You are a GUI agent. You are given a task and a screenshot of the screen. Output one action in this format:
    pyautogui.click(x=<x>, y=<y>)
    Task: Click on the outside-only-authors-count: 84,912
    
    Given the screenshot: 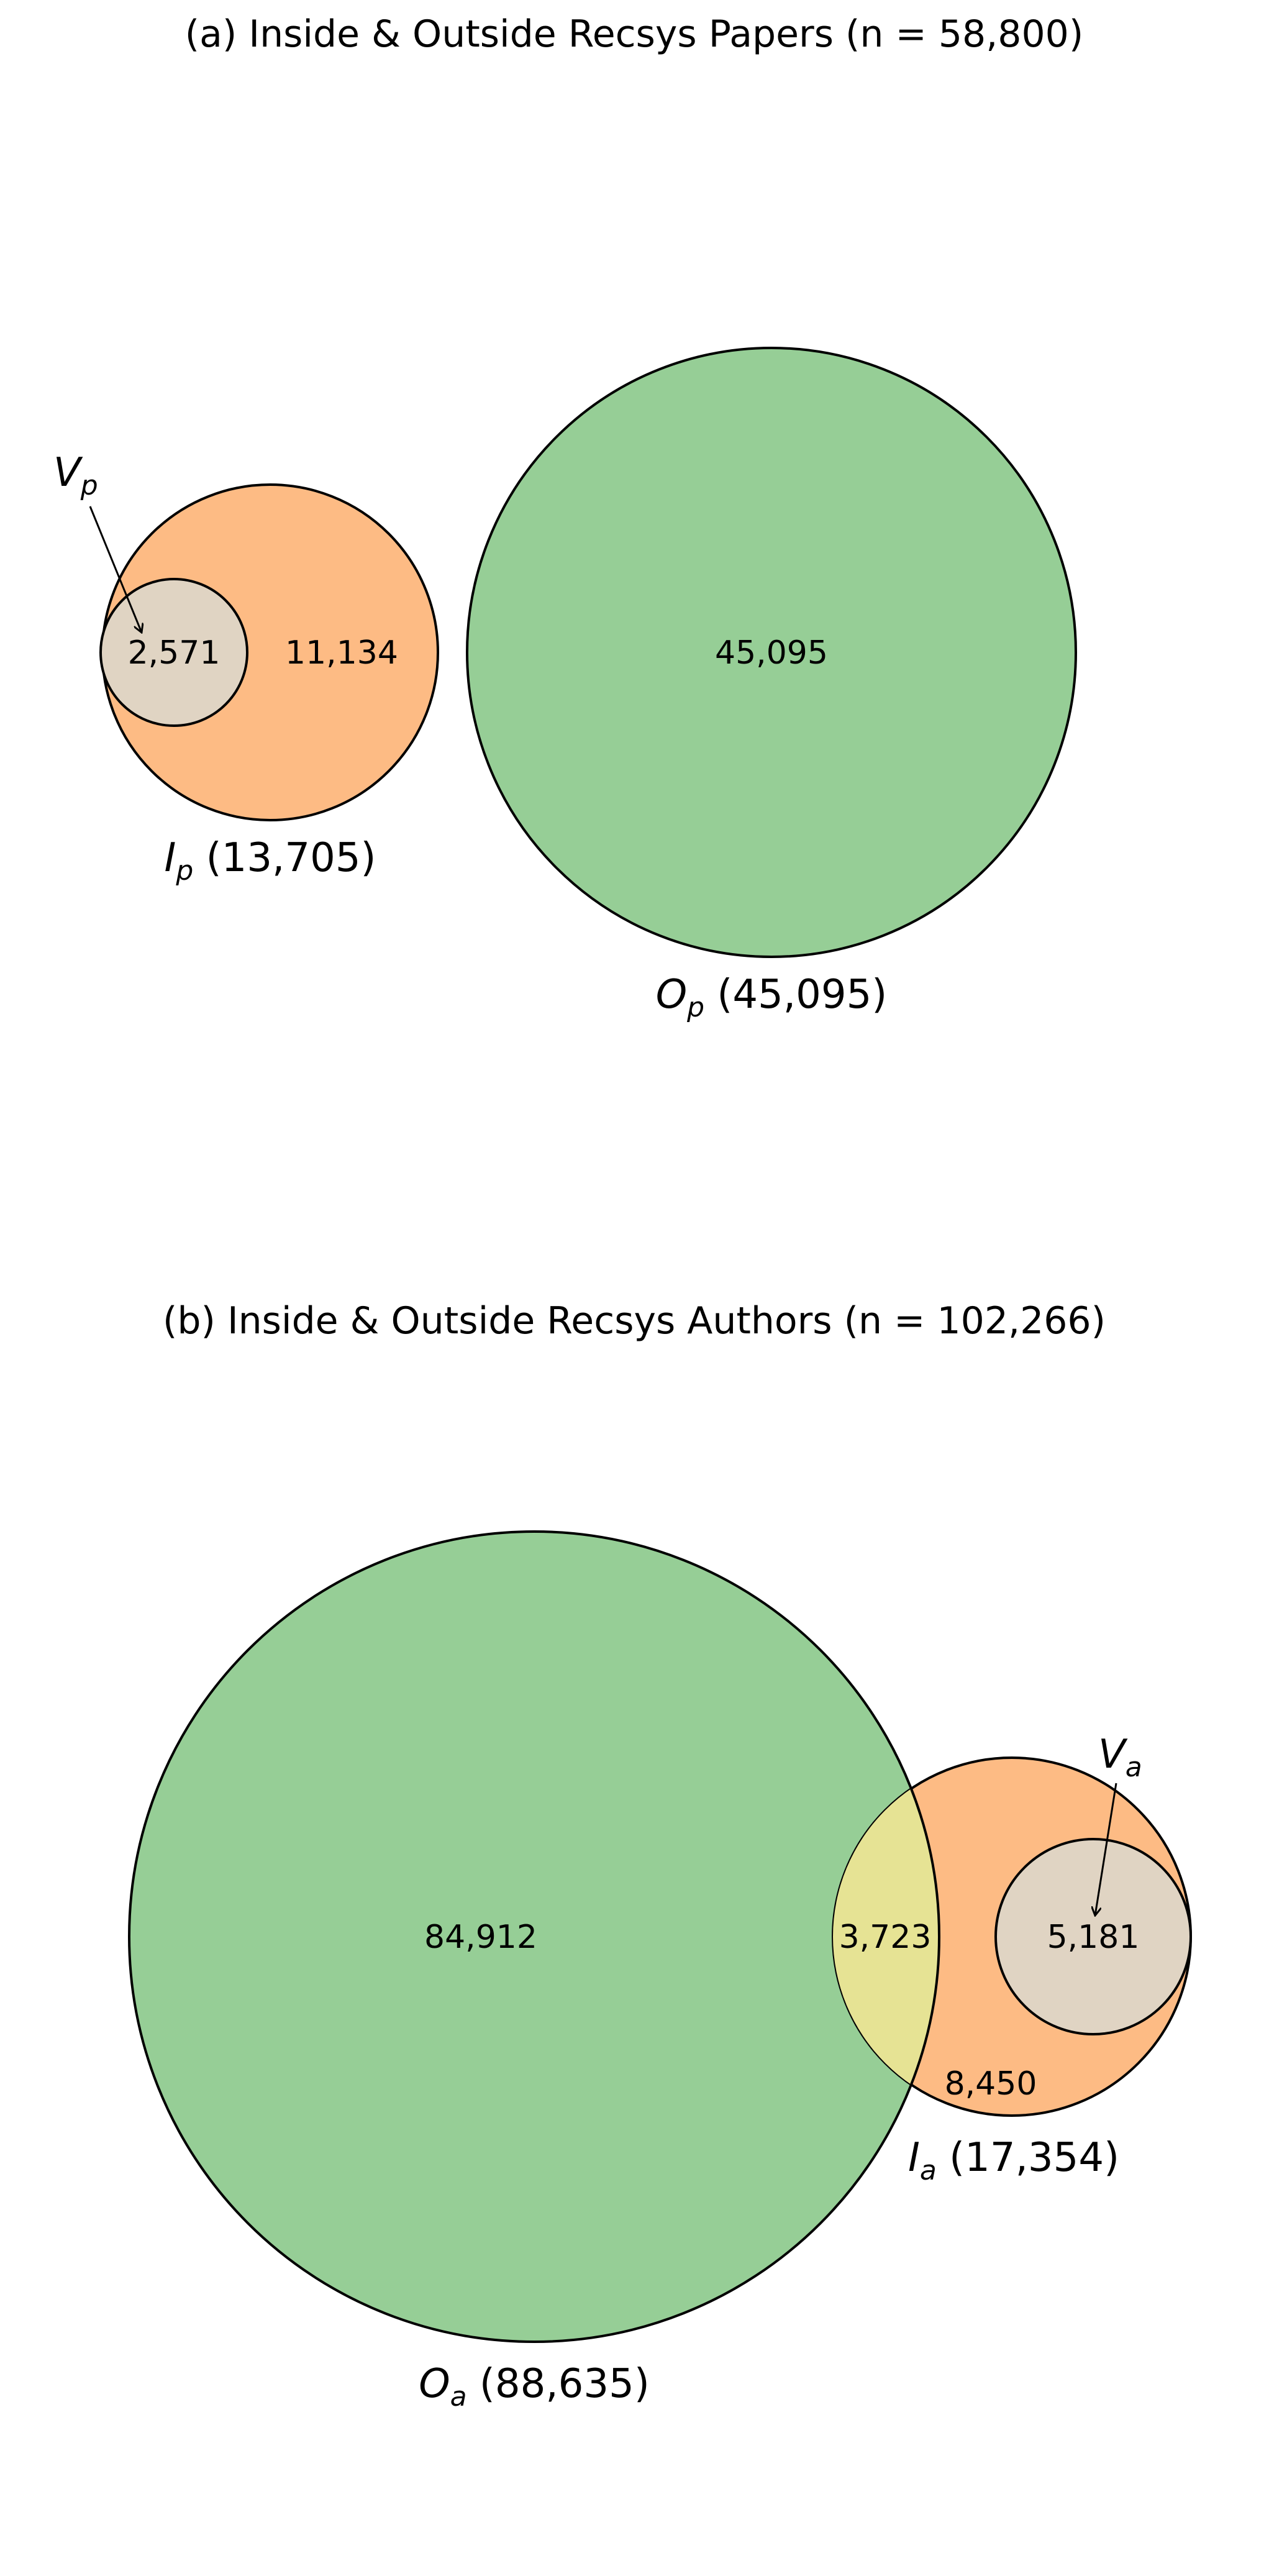 What is the action you would take?
    pyautogui.click(x=481, y=1937)
    